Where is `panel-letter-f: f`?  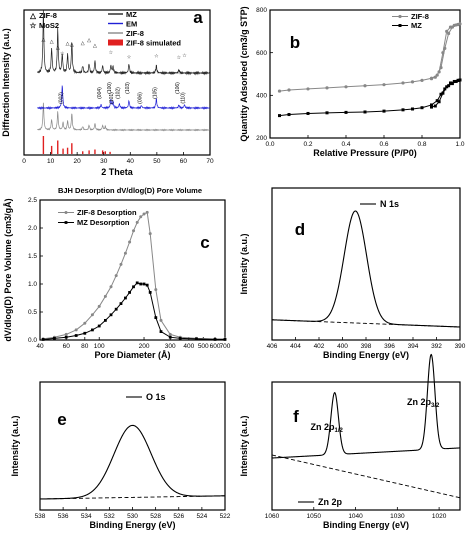 panel-letter-f: f is located at coordinates (296, 416).